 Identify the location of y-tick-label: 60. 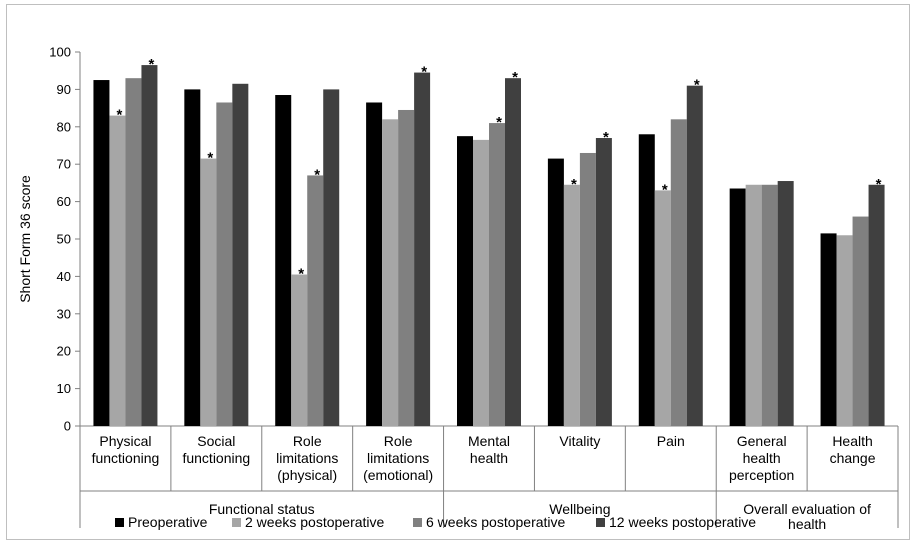
(64, 201).